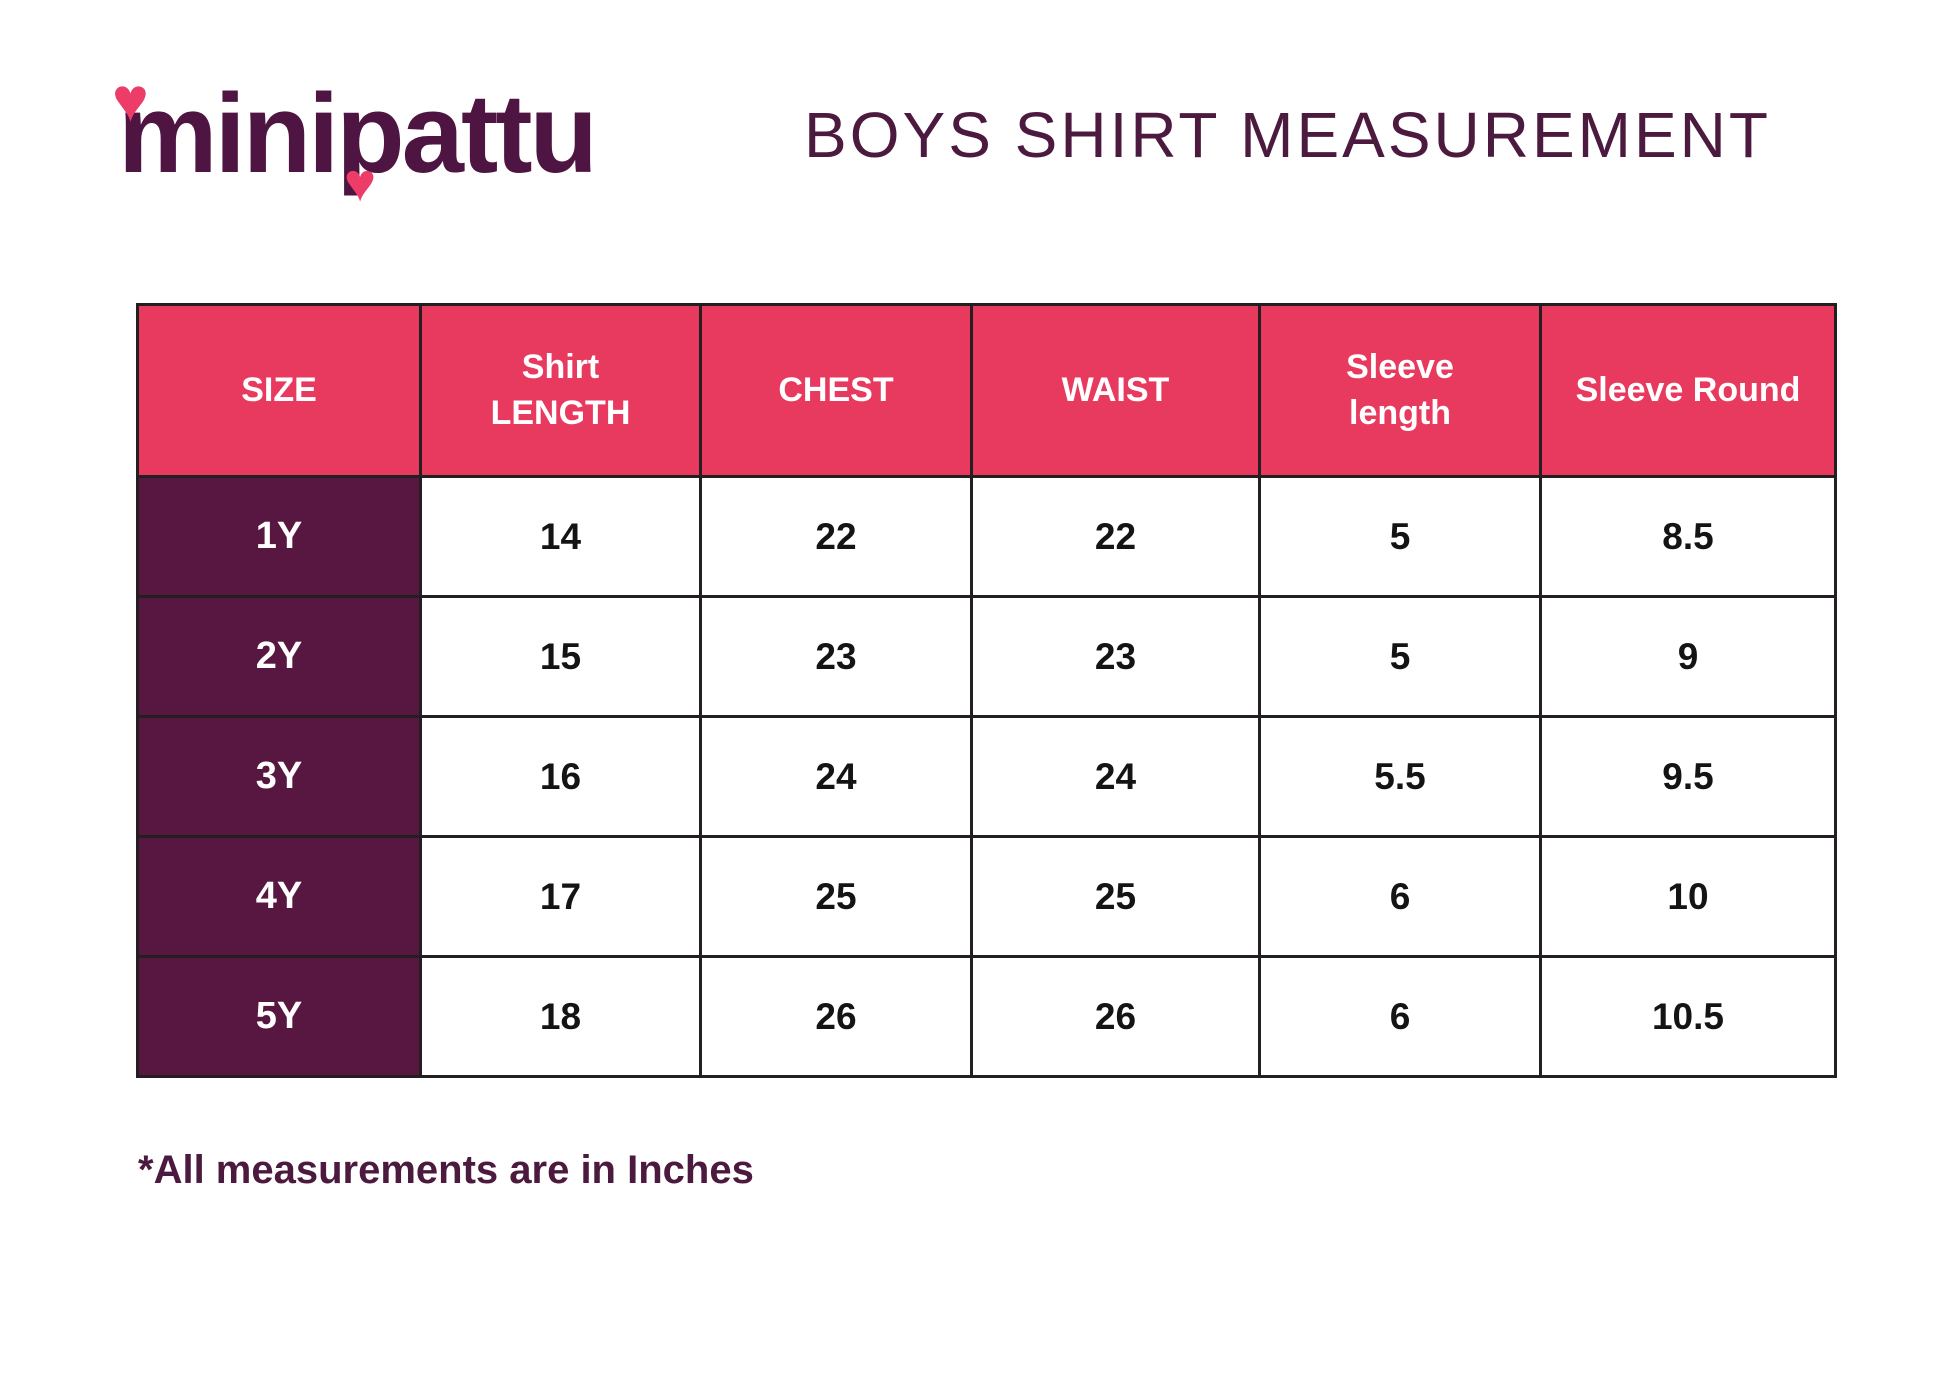 Image resolution: width=1946 pixels, height=1376 pixels. I want to click on column-header-chest: CHEST, so click(836, 390).